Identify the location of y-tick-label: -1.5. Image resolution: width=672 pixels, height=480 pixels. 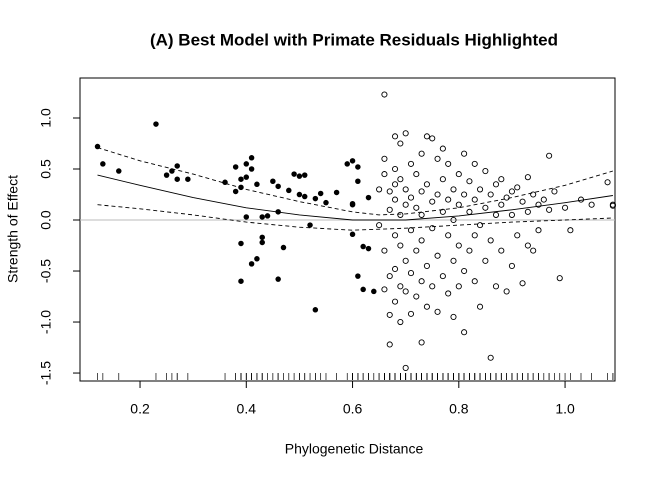
(46, 373).